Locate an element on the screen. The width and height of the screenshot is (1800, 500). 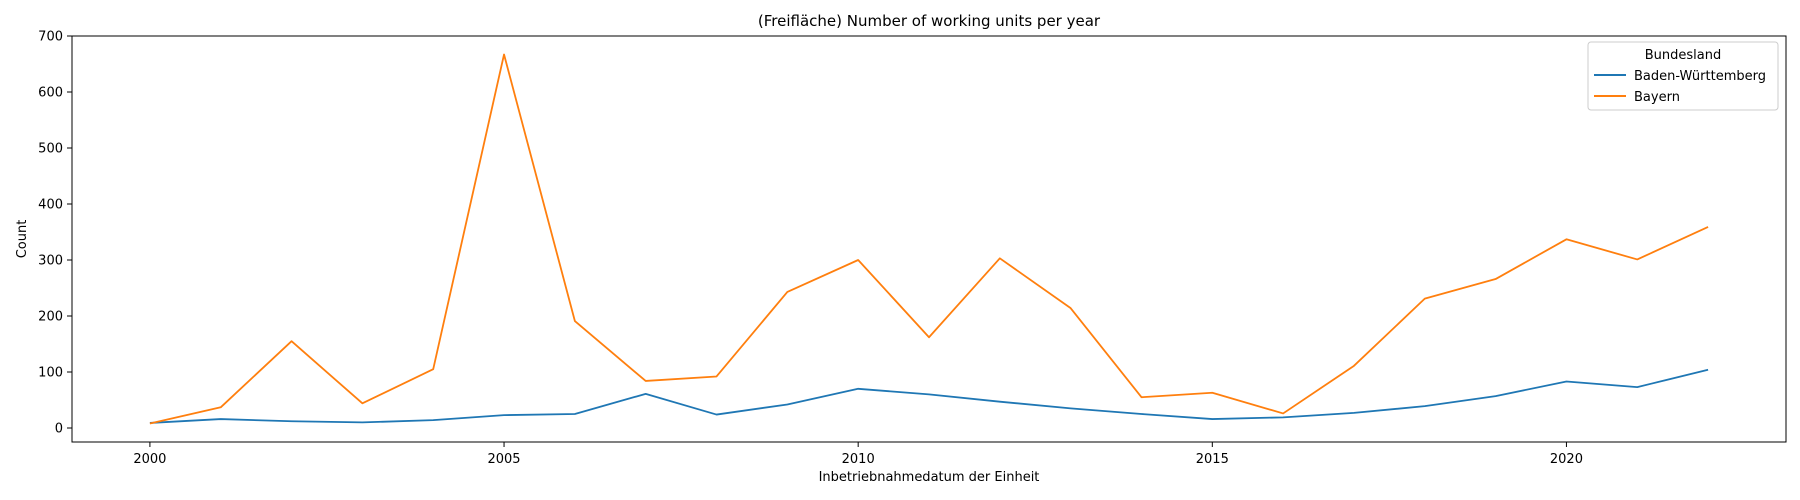
legend-title: Bundesland is located at coordinates (1683, 55).